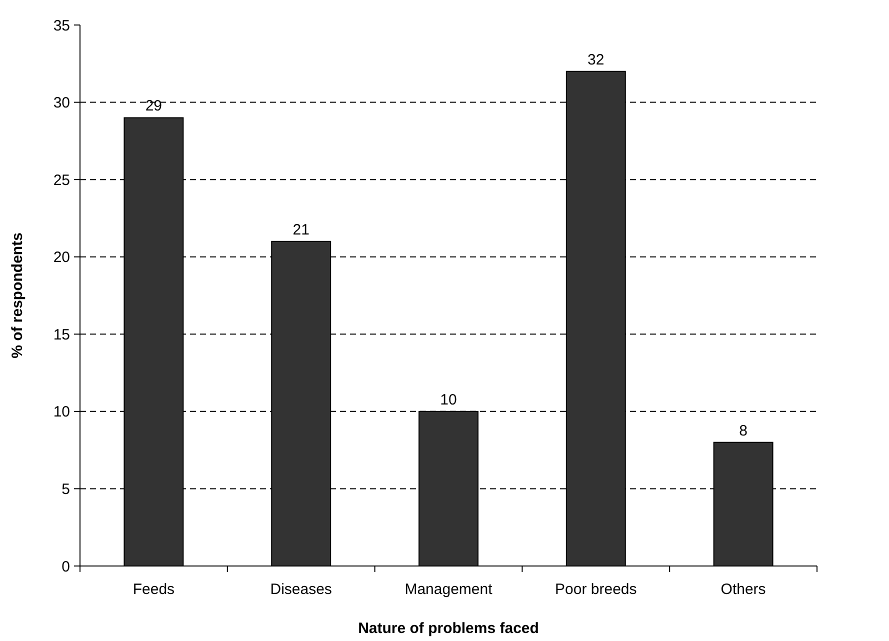 This screenshot has height=641, width=889. What do you see at coordinates (61, 180) in the screenshot?
I see `y-tick-label: 25` at bounding box center [61, 180].